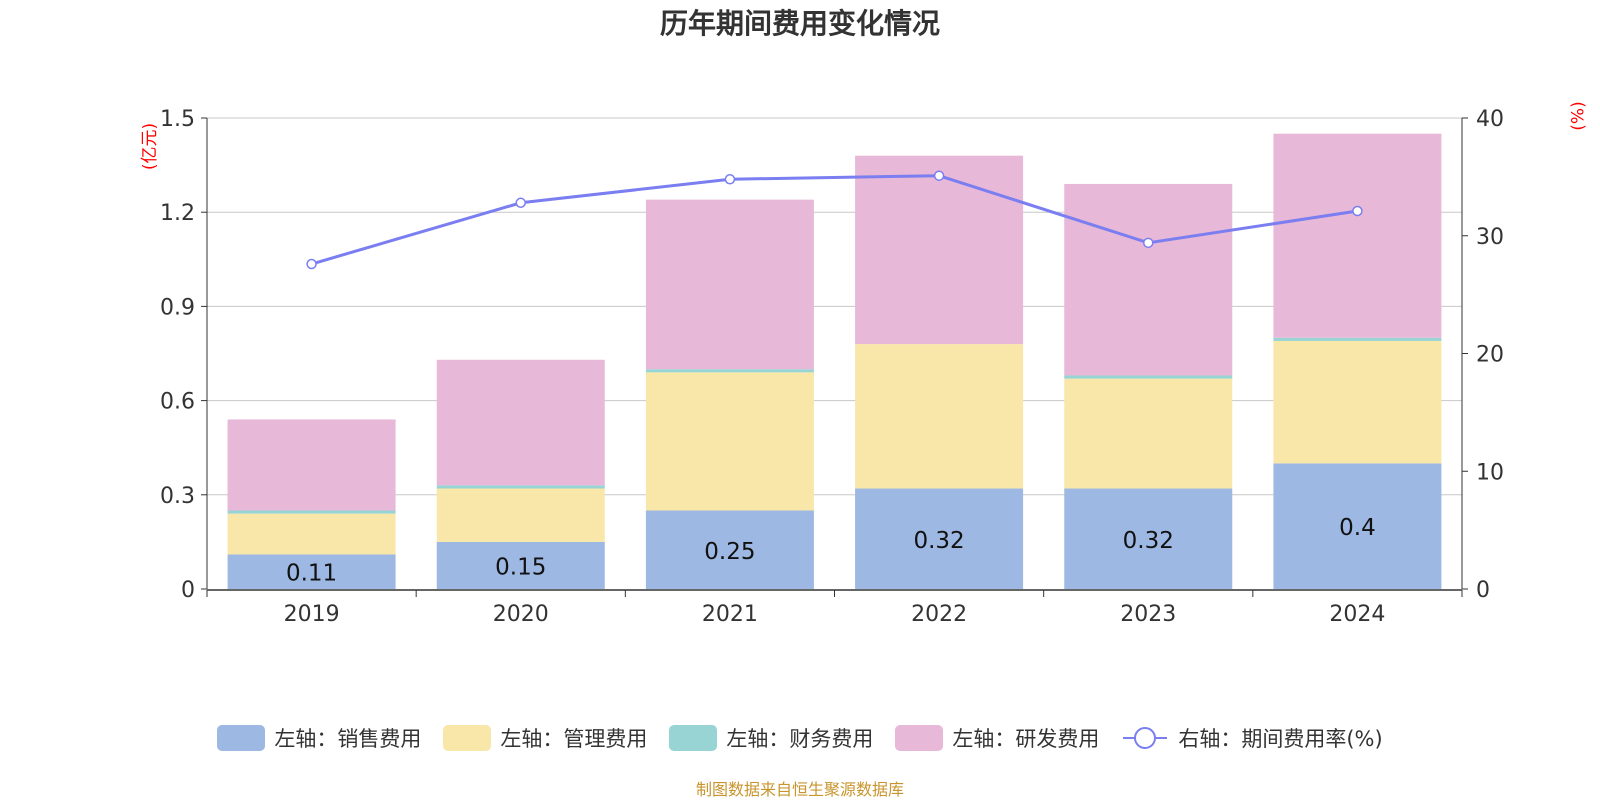  What do you see at coordinates (1148, 433) in the screenshot?
I see `bar-admin-2023` at bounding box center [1148, 433].